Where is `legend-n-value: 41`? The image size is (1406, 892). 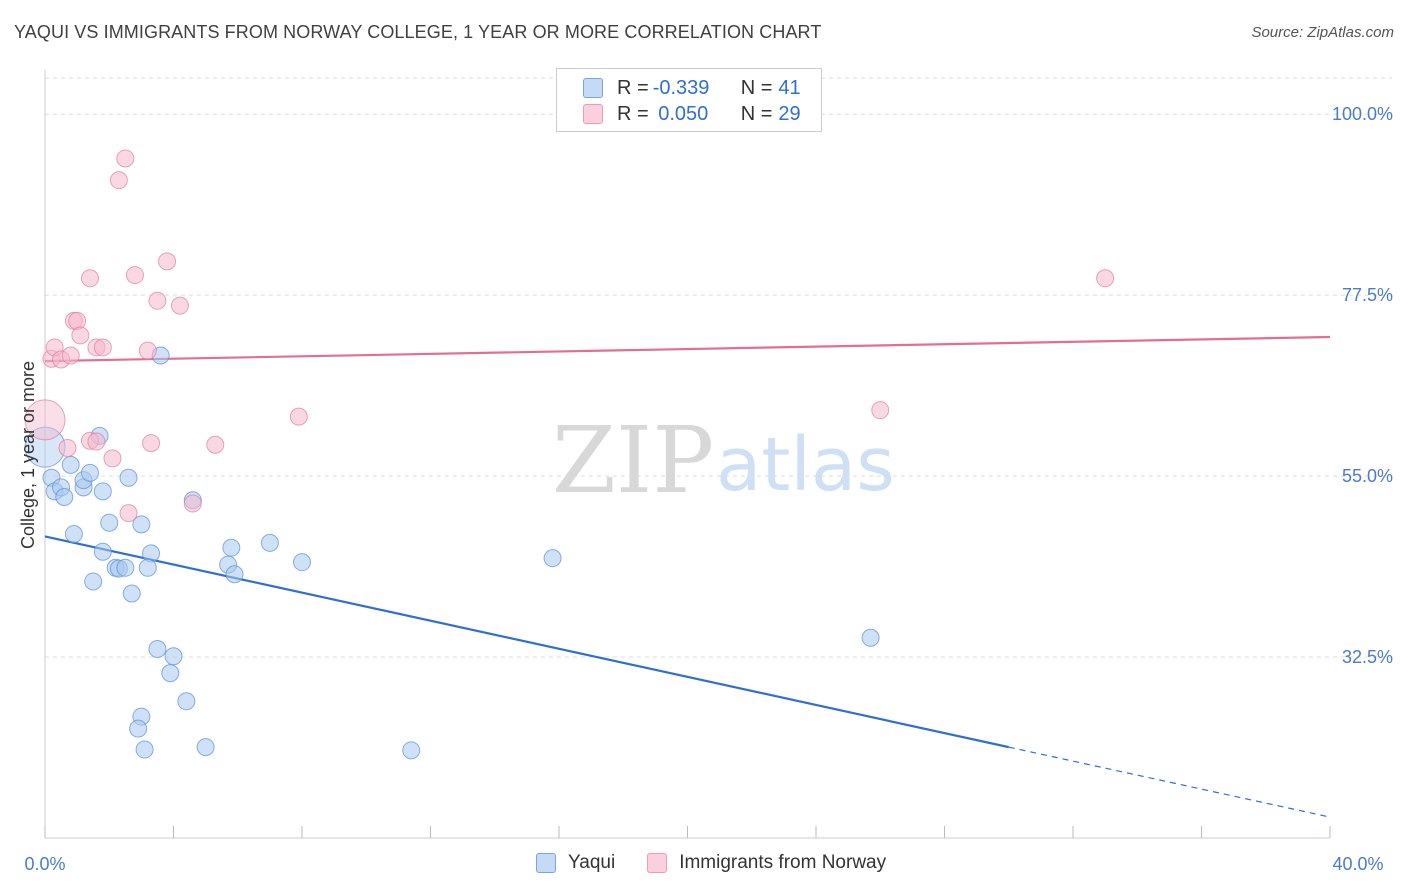
legend-n-value: 41 is located at coordinates (789, 87).